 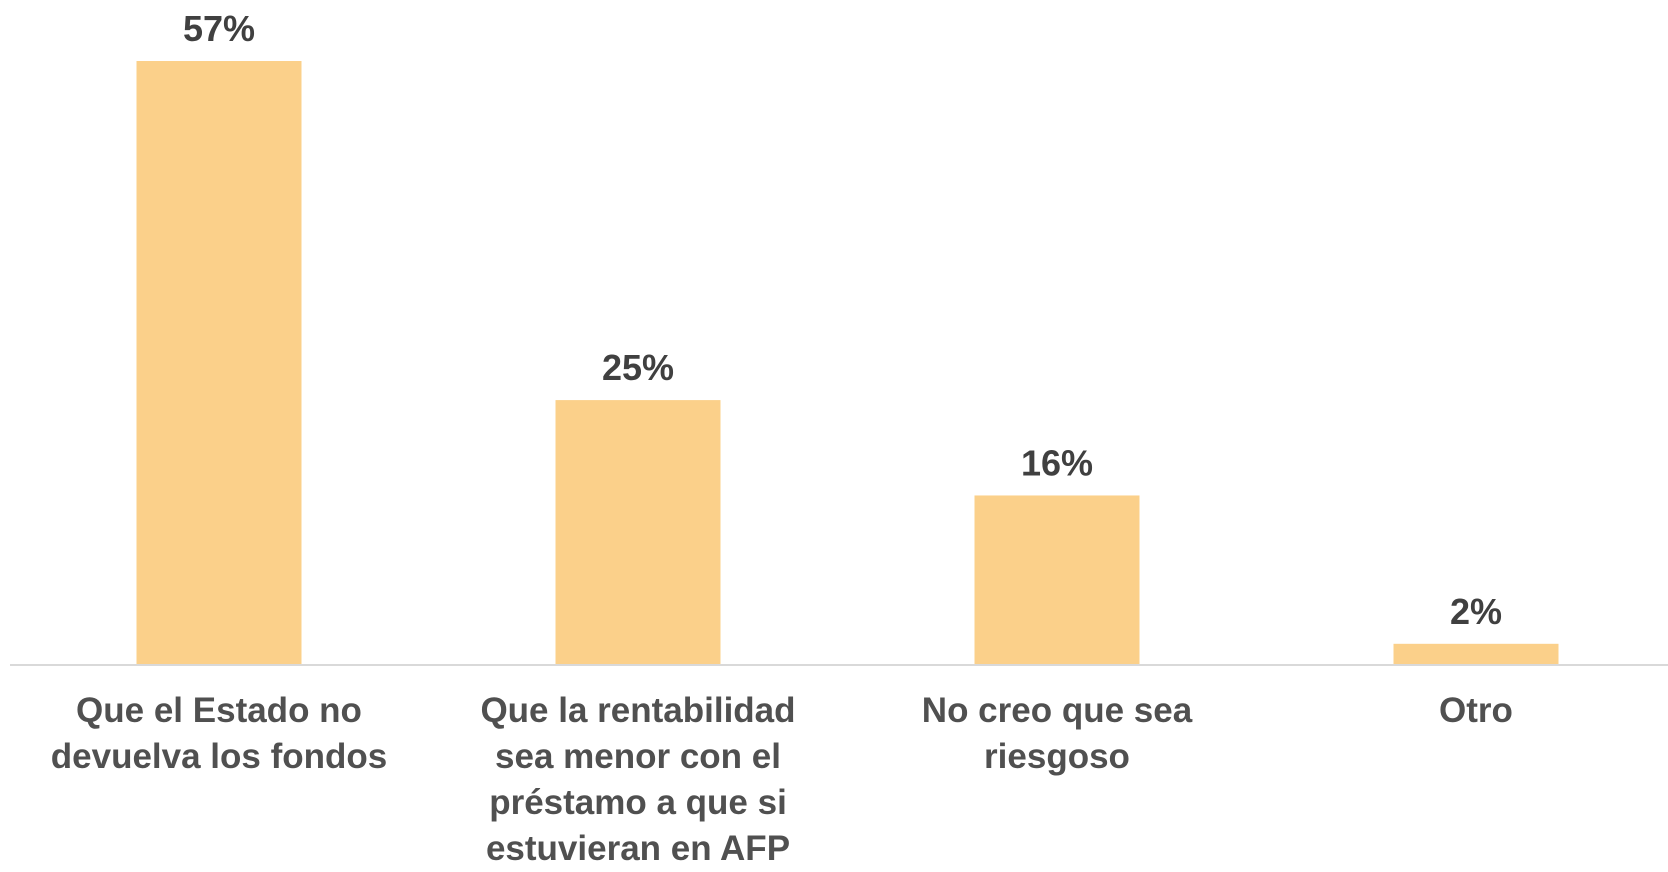 I want to click on category-label-line: Otro, so click(x=1476, y=710).